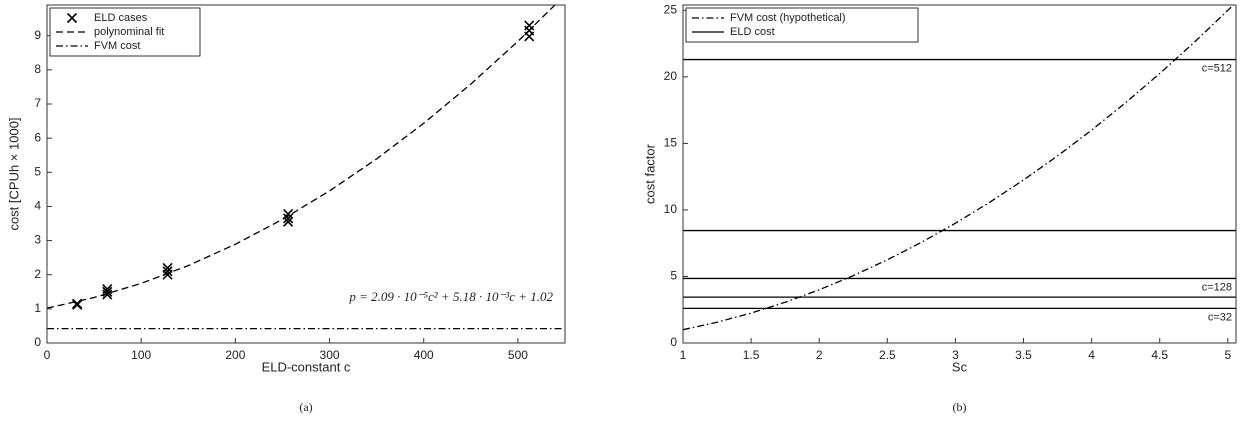  What do you see at coordinates (788, 18) in the screenshot?
I see `legend-label: FVM cost (hypothetical)` at bounding box center [788, 18].